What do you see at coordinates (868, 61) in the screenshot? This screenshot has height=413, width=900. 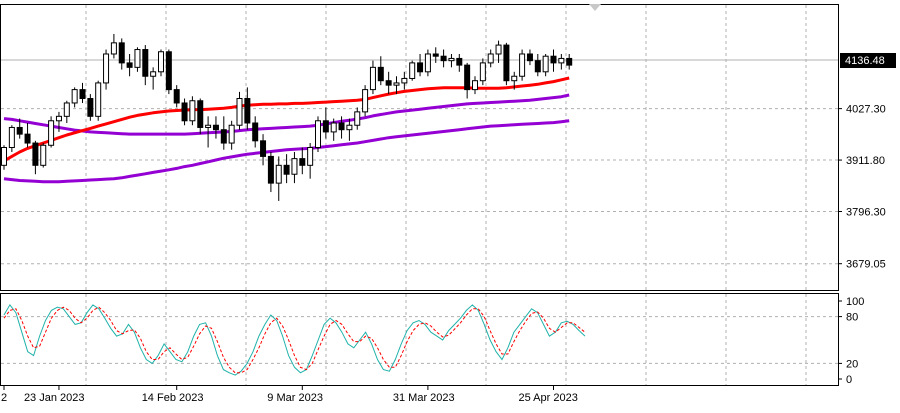 I see `current-price-marker` at bounding box center [868, 61].